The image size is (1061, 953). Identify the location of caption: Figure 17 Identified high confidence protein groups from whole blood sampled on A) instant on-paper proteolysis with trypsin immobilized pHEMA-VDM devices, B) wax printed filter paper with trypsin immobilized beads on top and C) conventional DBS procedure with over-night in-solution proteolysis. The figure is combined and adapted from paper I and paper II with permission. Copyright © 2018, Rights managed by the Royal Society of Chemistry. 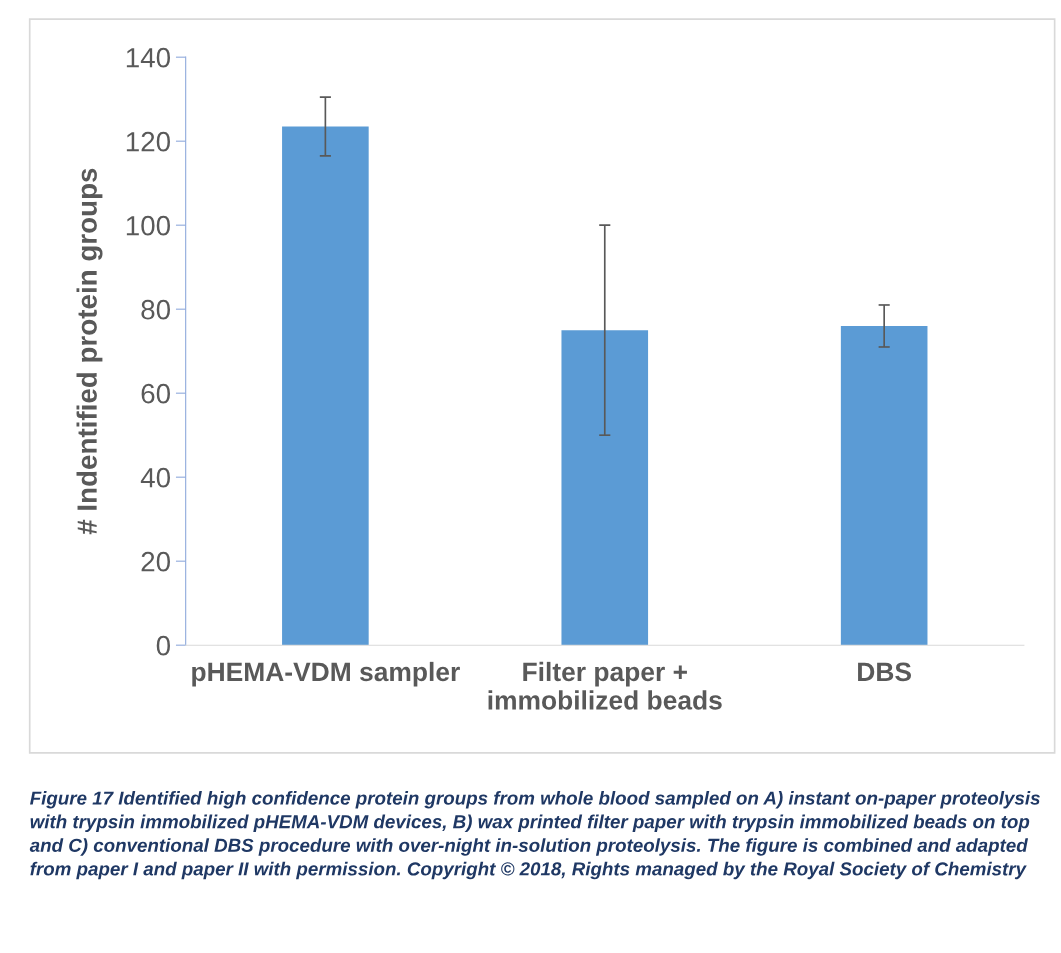
(534, 835).